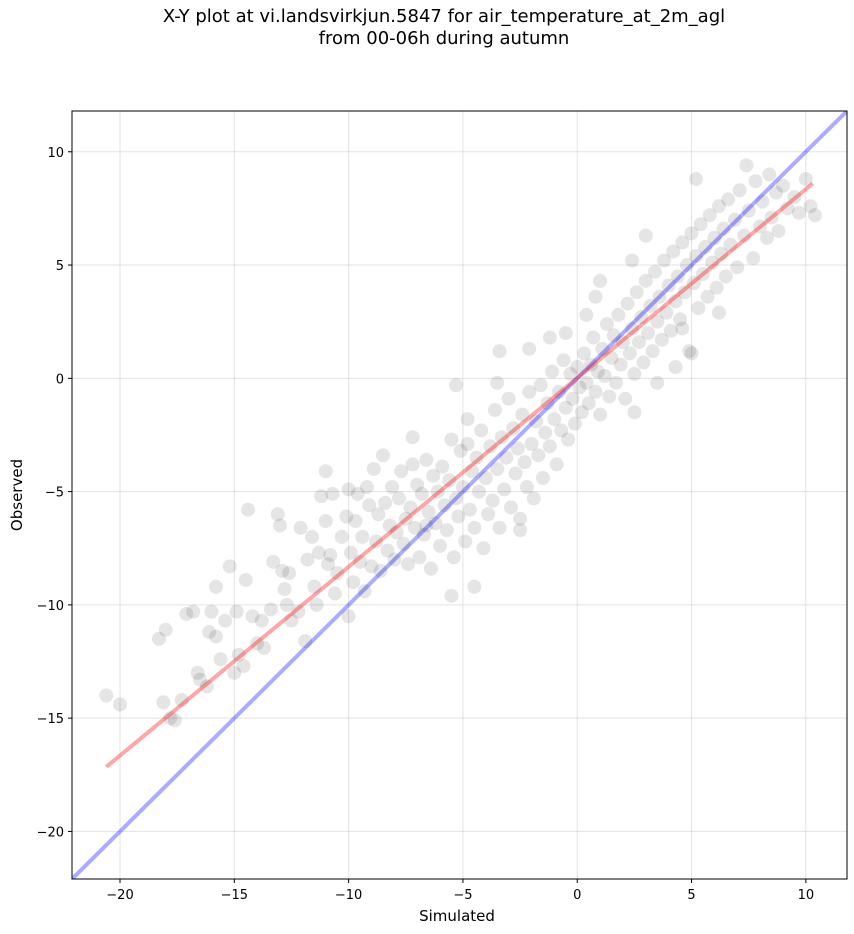 The image size is (854, 934). Describe the element at coordinates (119, 895) in the screenshot. I see `x-tick-label: −20` at that location.